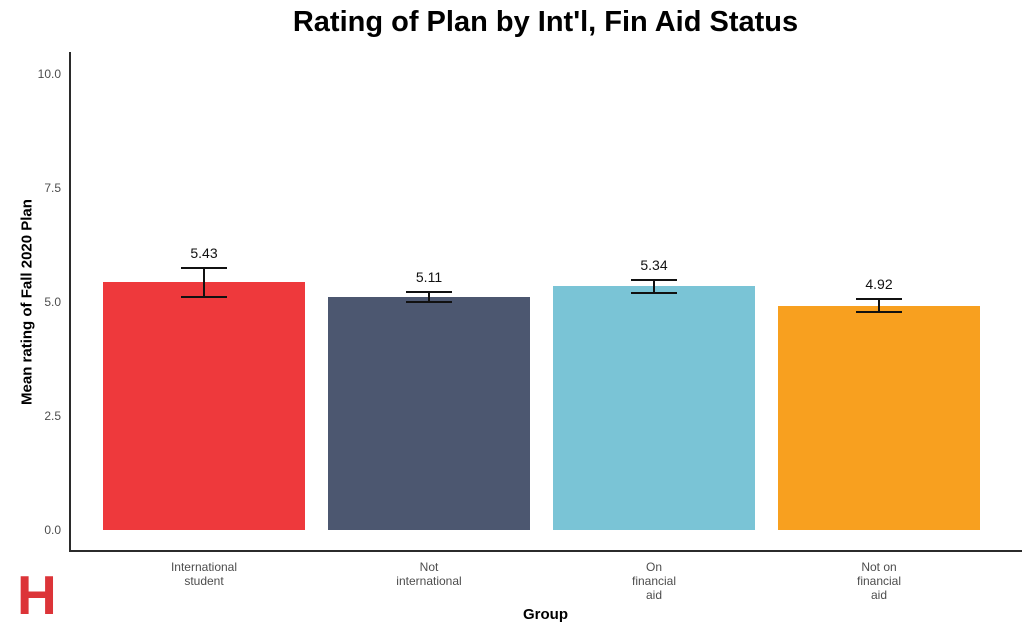  I want to click on y-tick-label: 5.0, so click(52, 302).